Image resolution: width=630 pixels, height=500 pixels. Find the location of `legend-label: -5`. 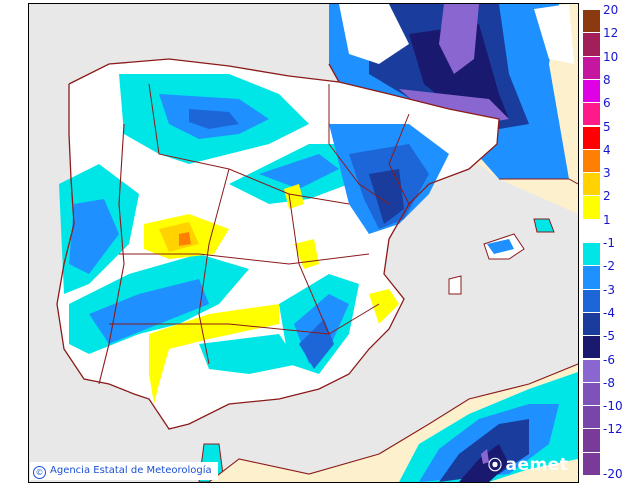

legend-label: -5 is located at coordinates (609, 336).